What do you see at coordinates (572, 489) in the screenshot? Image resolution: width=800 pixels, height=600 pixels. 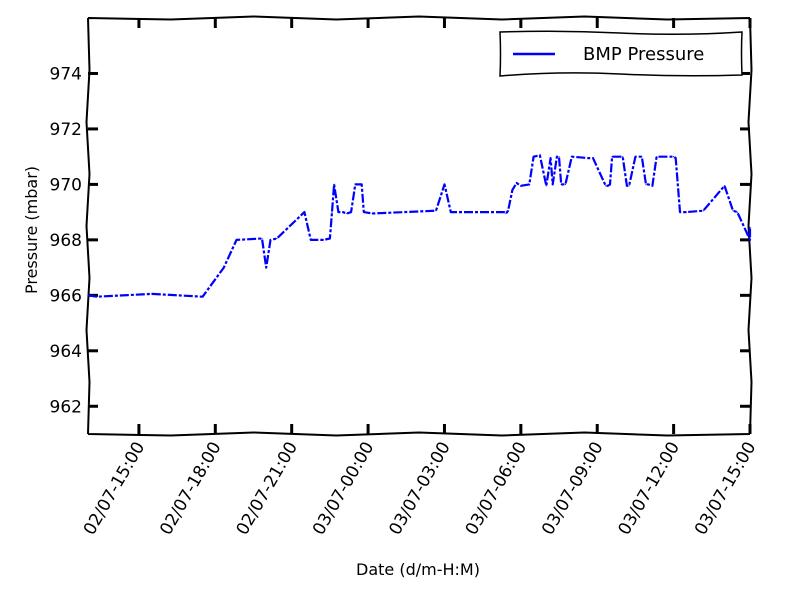 I see `x-tick-label: 03/07-09:00` at bounding box center [572, 489].